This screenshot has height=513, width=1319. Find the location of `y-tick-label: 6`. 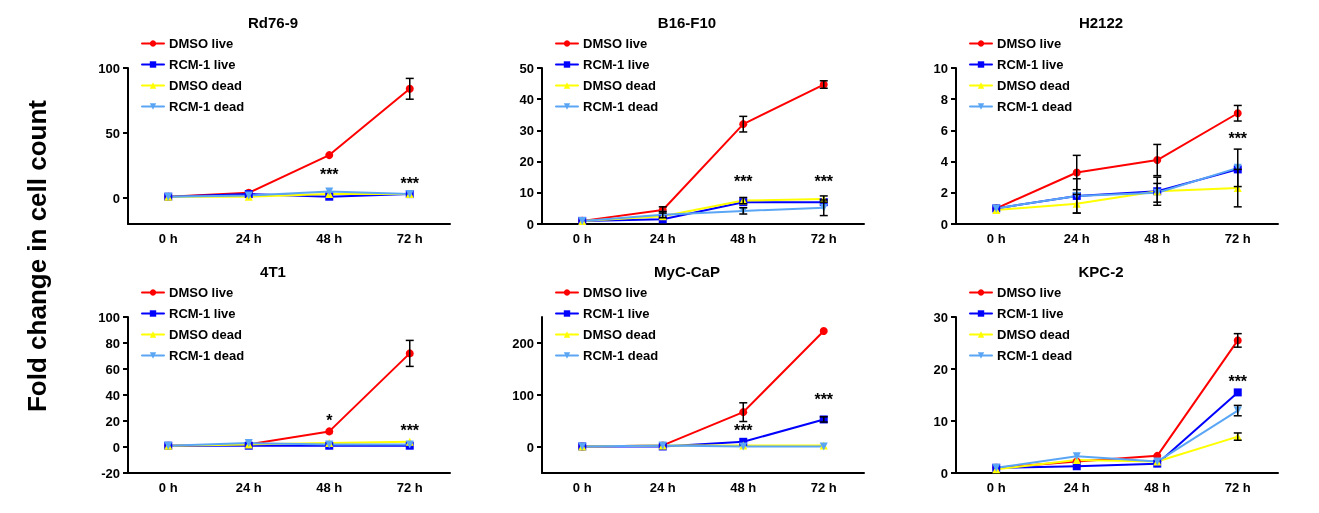

y-tick-label: 6 is located at coordinates (944, 130).